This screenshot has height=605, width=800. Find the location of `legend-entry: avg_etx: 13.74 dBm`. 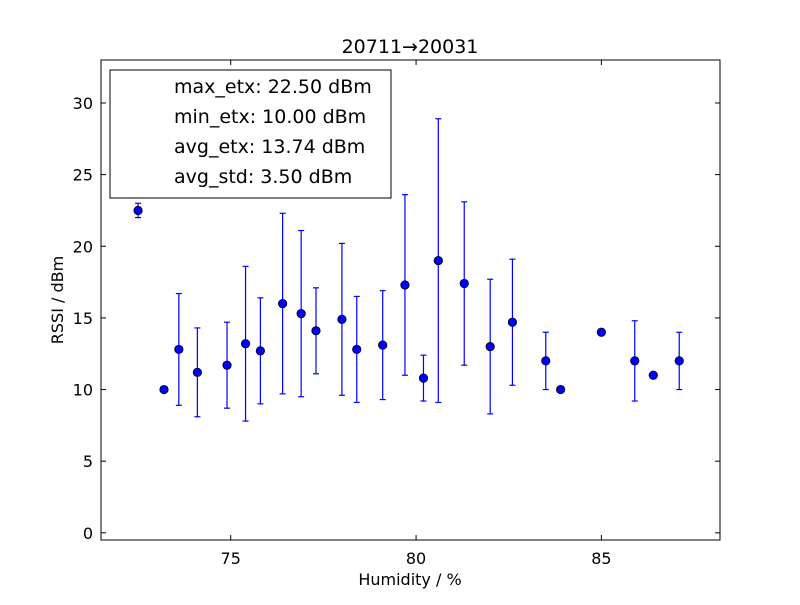

legend-entry: avg_etx: 13.74 dBm is located at coordinates (269, 147).